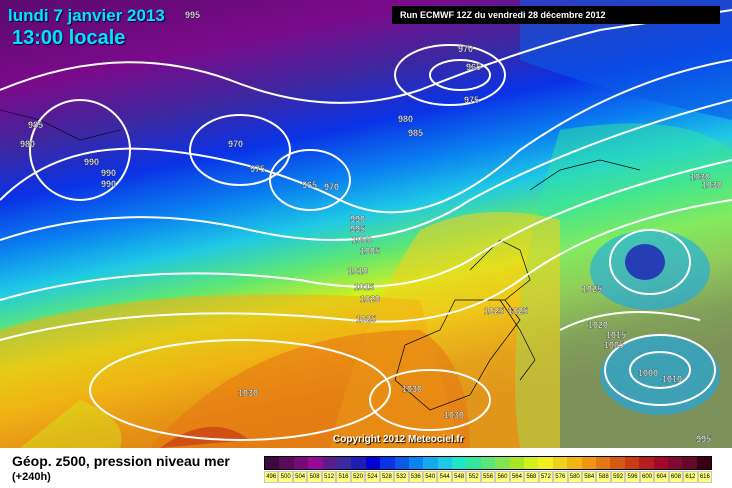 The width and height of the screenshot is (732, 488). What do you see at coordinates (309, 185) in the screenshot?
I see `pressure-label: 965` at bounding box center [309, 185].